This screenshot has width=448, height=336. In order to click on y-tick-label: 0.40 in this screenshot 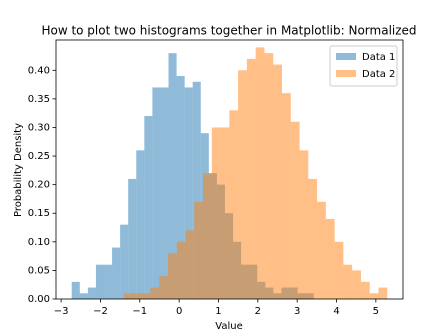, I will do `click(39, 70)`.